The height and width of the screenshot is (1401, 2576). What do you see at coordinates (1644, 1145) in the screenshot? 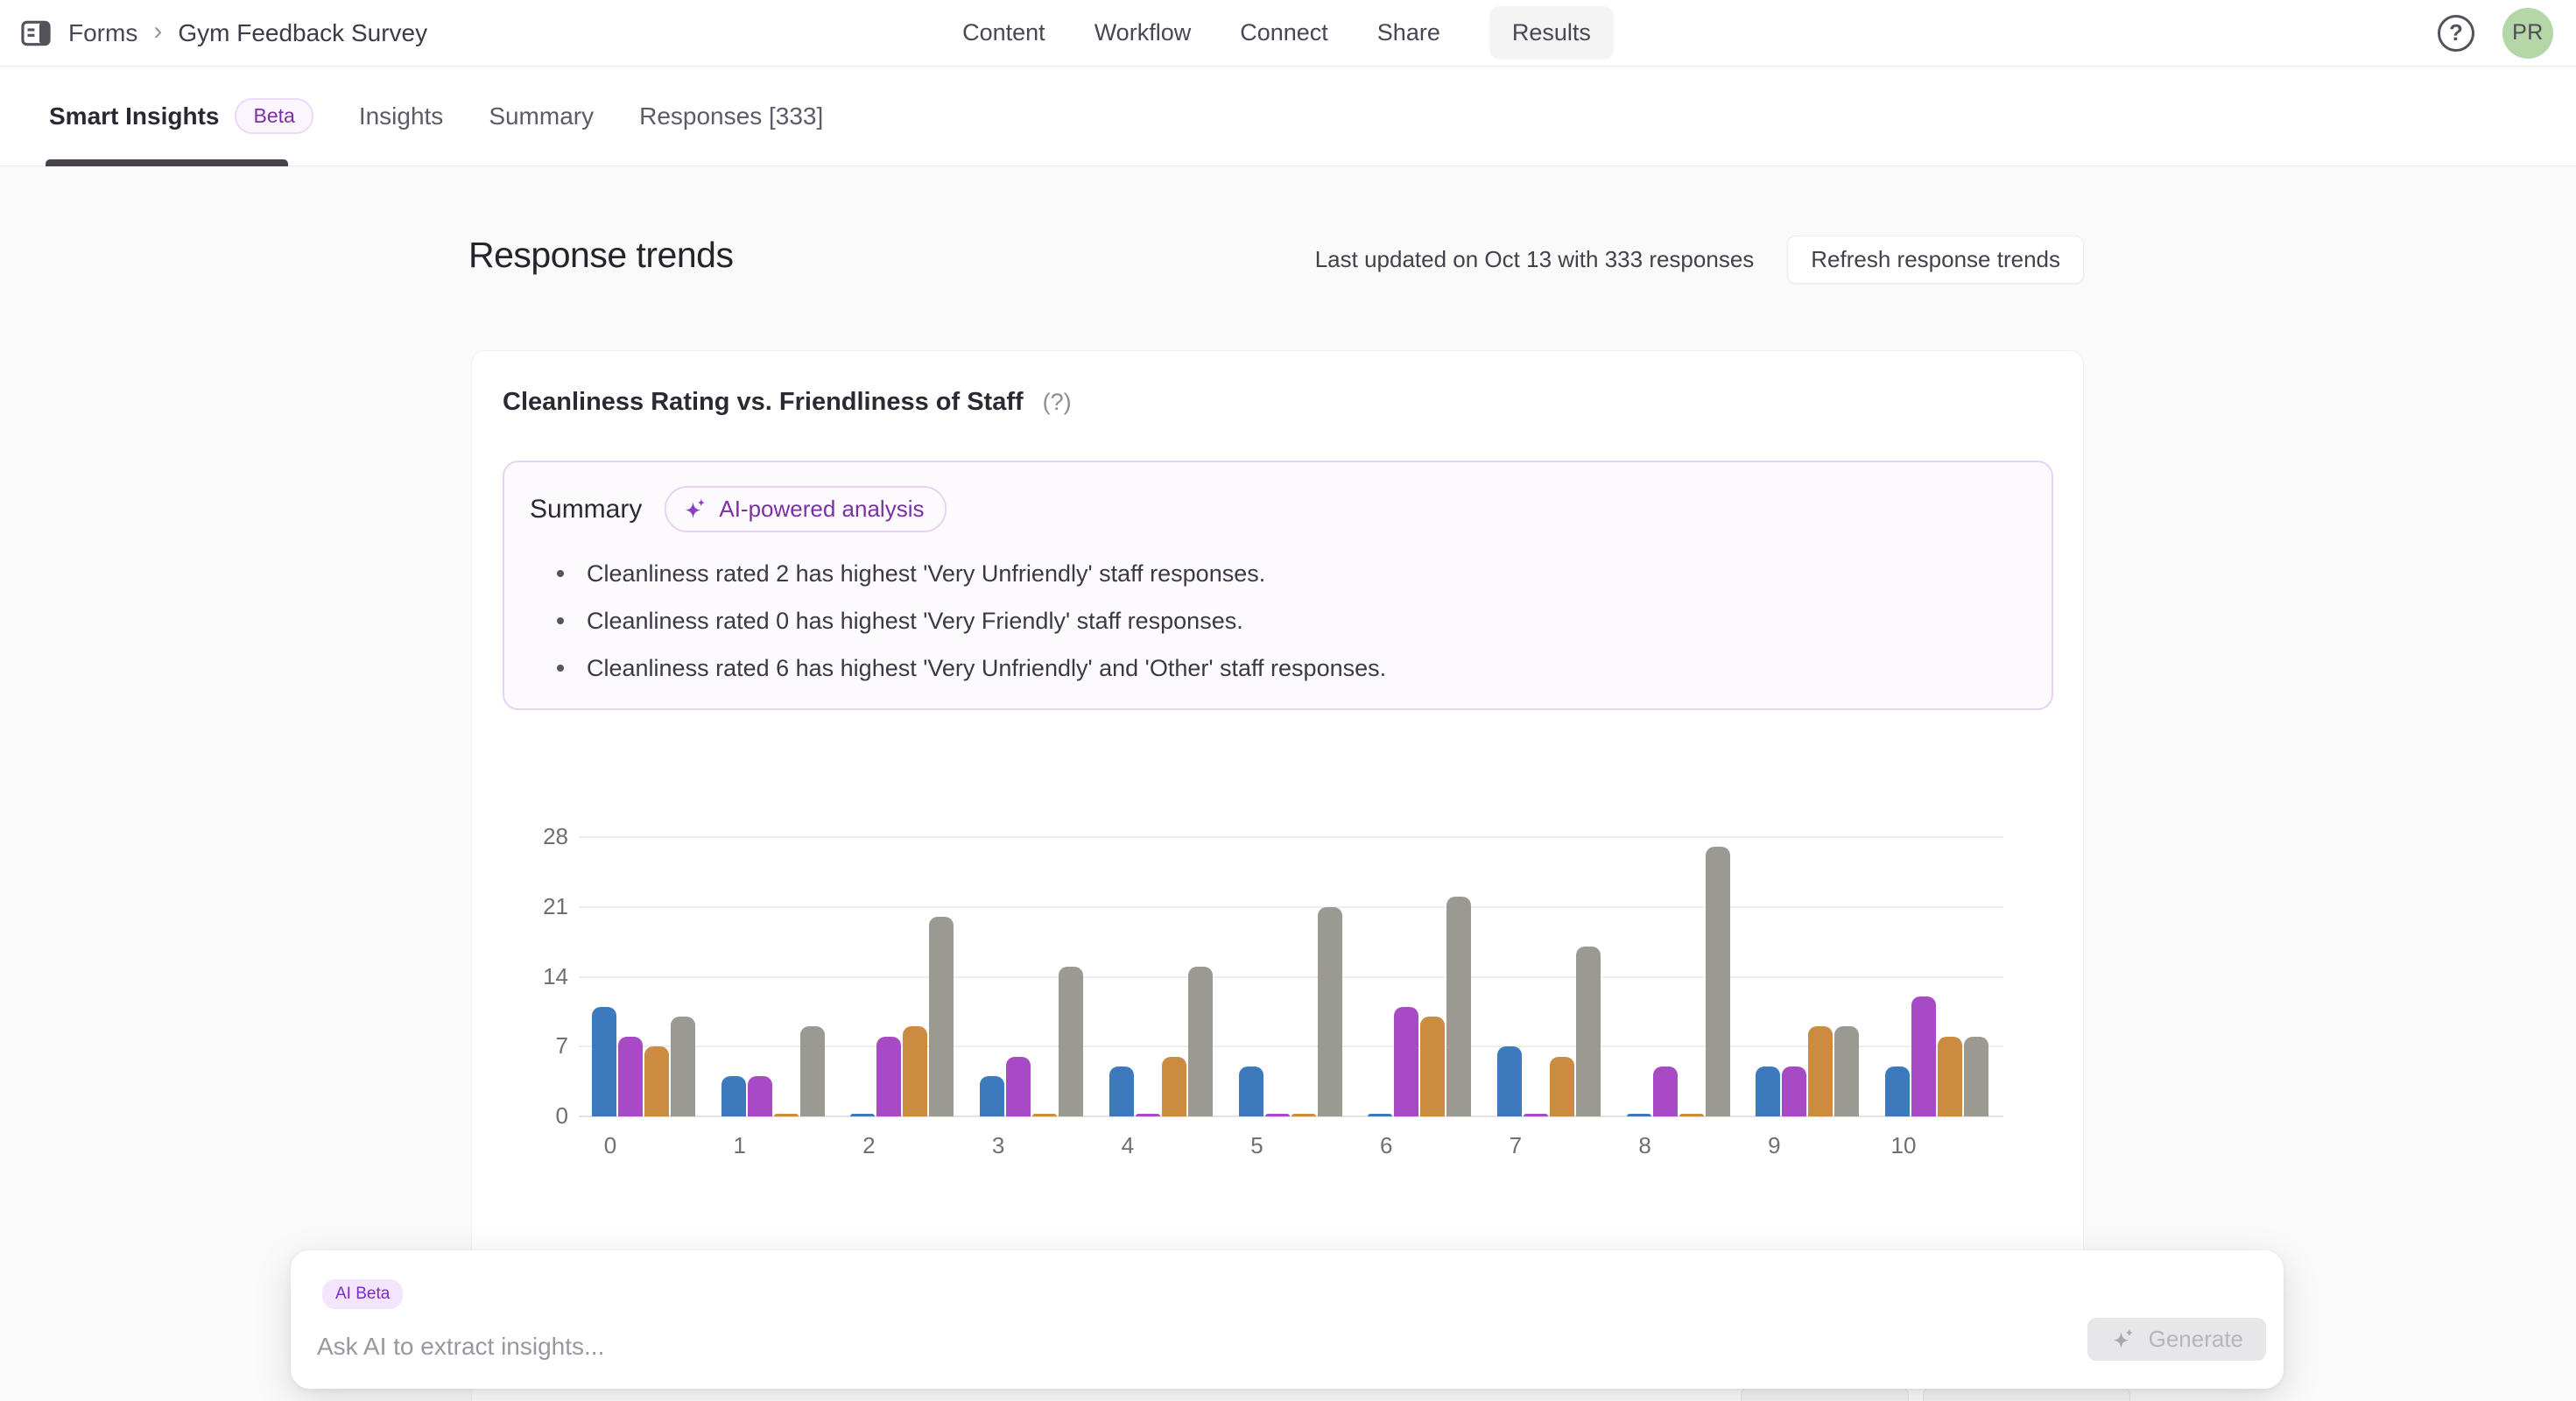
I see `x-axis-tick-label: 8` at bounding box center [1644, 1145].